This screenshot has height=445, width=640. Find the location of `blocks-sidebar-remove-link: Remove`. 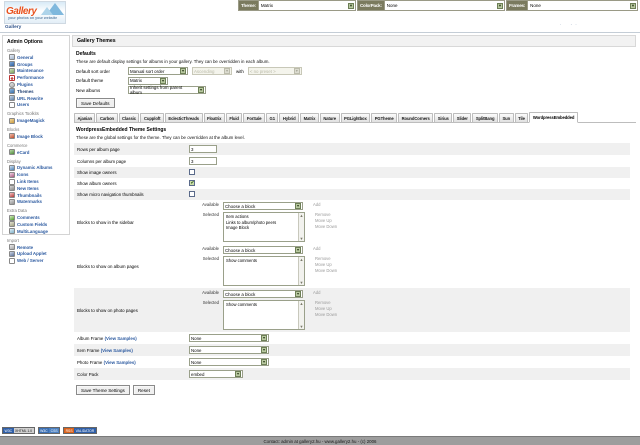

blocks-sidebar-remove-link: Remove is located at coordinates (323, 214).